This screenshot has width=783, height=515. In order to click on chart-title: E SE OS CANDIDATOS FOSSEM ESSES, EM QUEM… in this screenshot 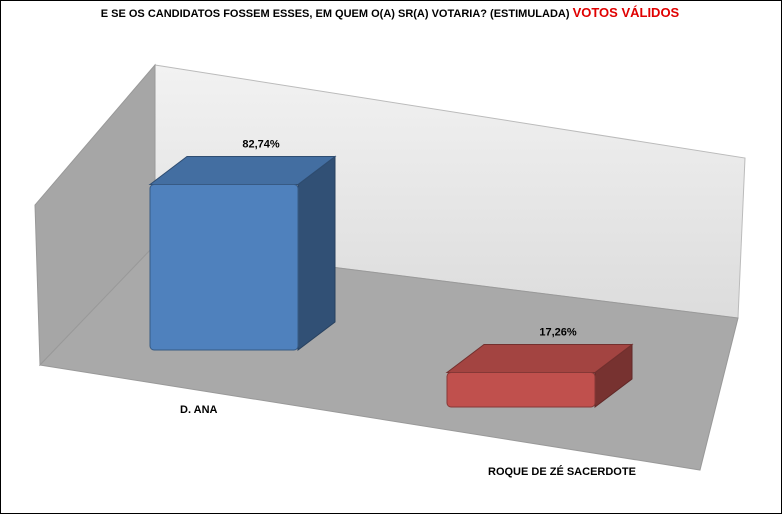, I will do `click(390, 12)`.